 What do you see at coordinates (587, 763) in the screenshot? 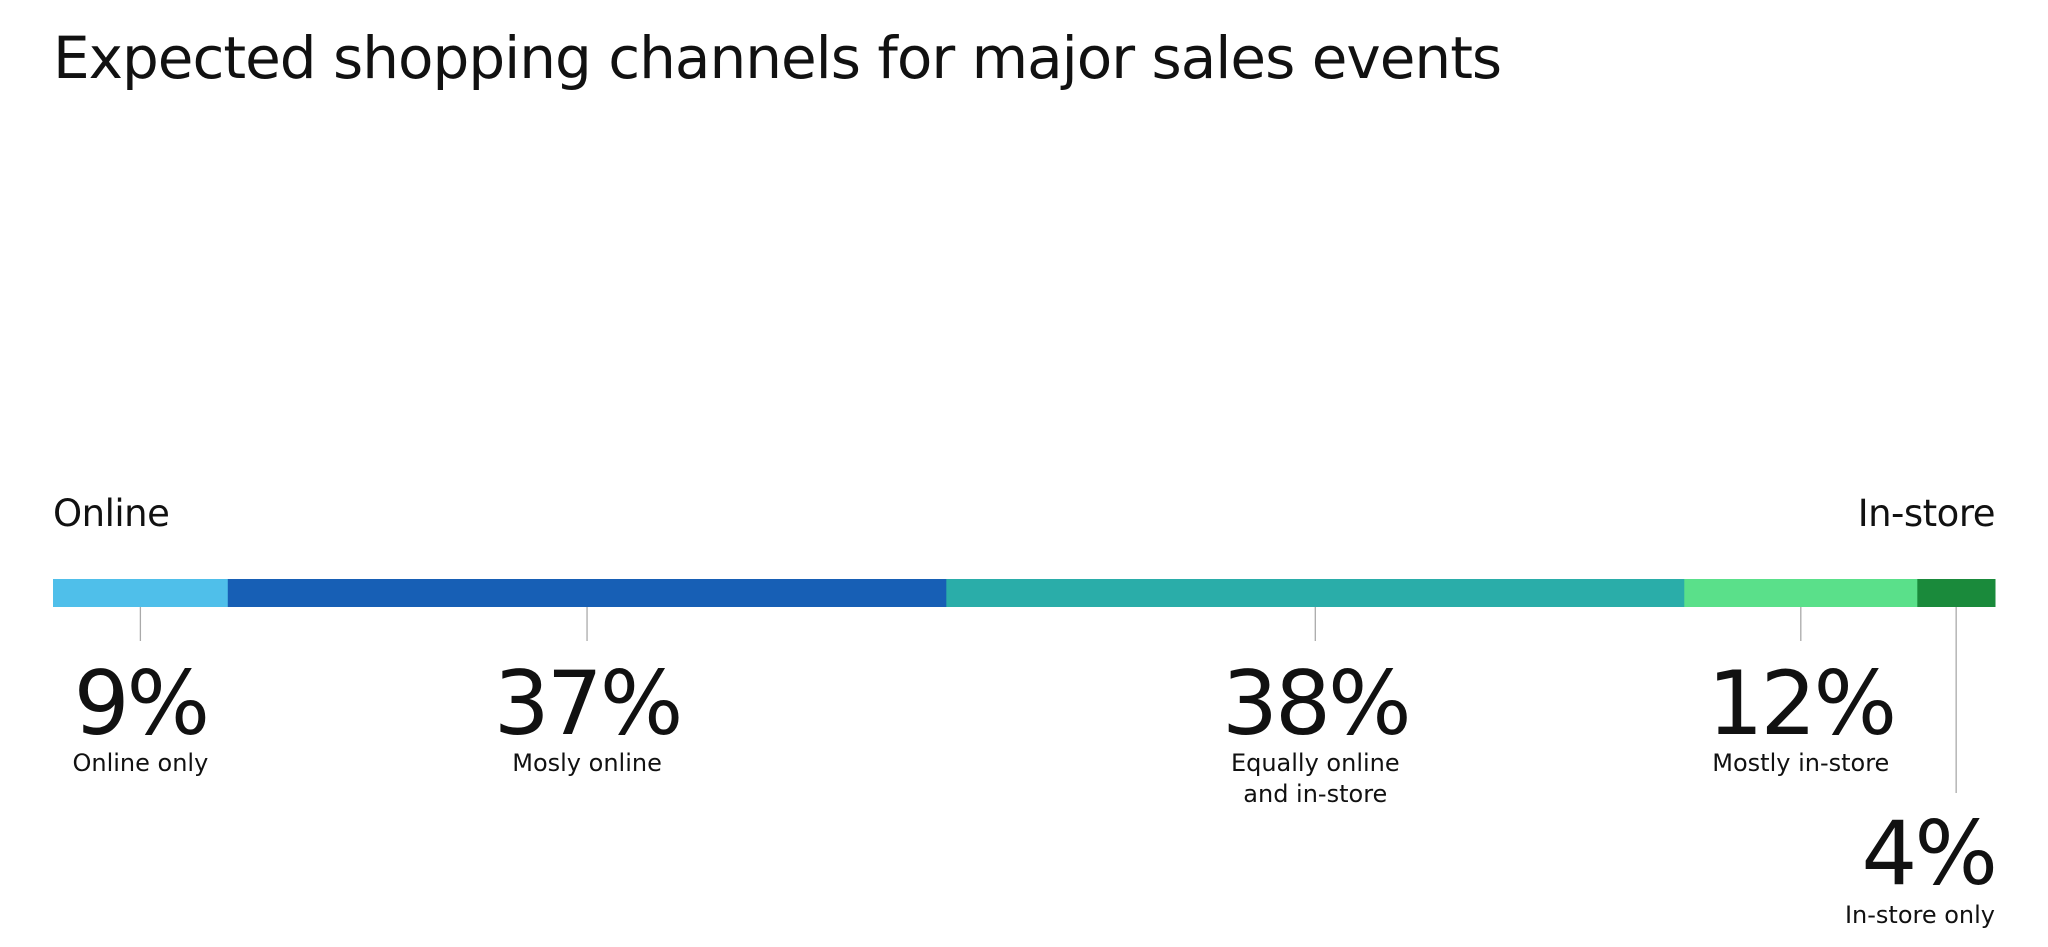
I see `category-label: Mosly online` at bounding box center [587, 763].